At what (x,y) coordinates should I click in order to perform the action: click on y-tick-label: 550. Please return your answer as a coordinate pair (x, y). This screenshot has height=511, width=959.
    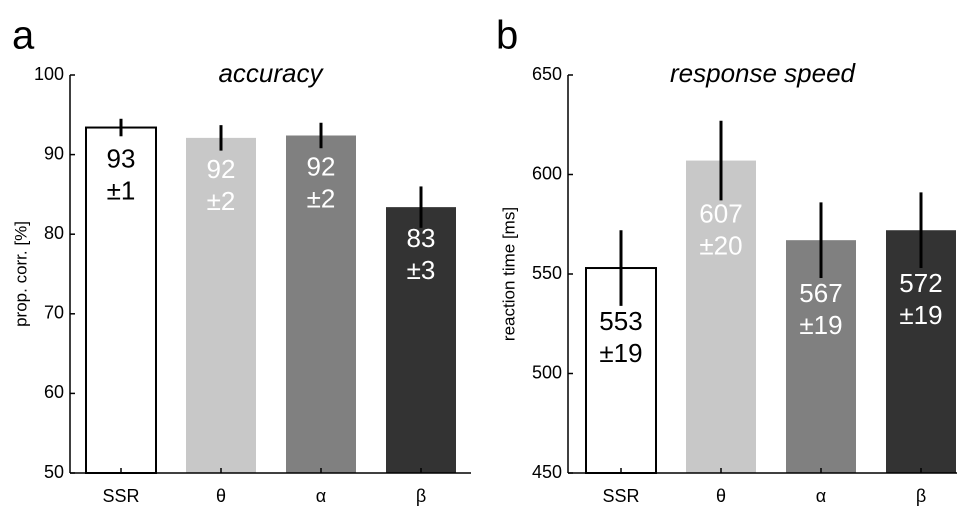
    Looking at the image, I should click on (547, 273).